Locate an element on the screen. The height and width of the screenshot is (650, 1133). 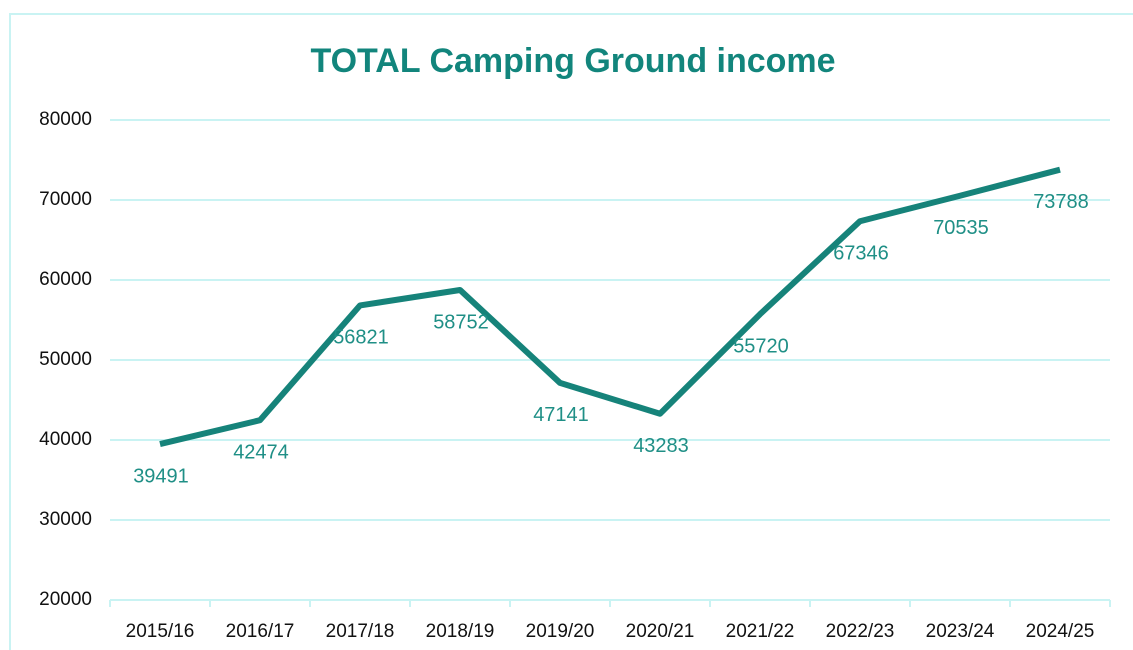
y-tick-label: 60000 is located at coordinates (65, 279).